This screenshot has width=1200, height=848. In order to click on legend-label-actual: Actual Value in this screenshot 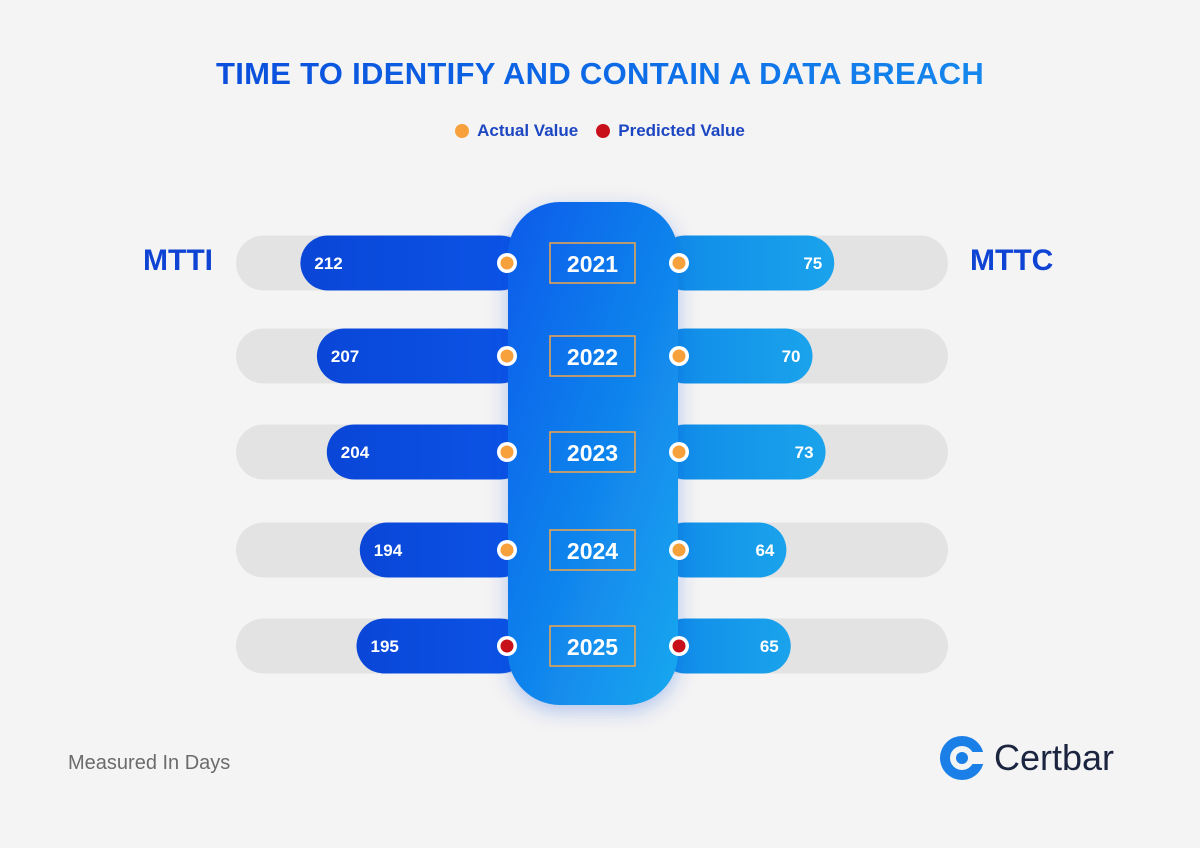, I will do `click(528, 130)`.